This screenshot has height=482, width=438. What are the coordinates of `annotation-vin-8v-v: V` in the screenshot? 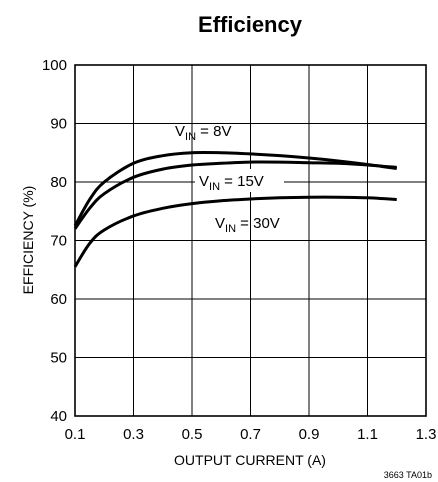 It's located at (180, 131).